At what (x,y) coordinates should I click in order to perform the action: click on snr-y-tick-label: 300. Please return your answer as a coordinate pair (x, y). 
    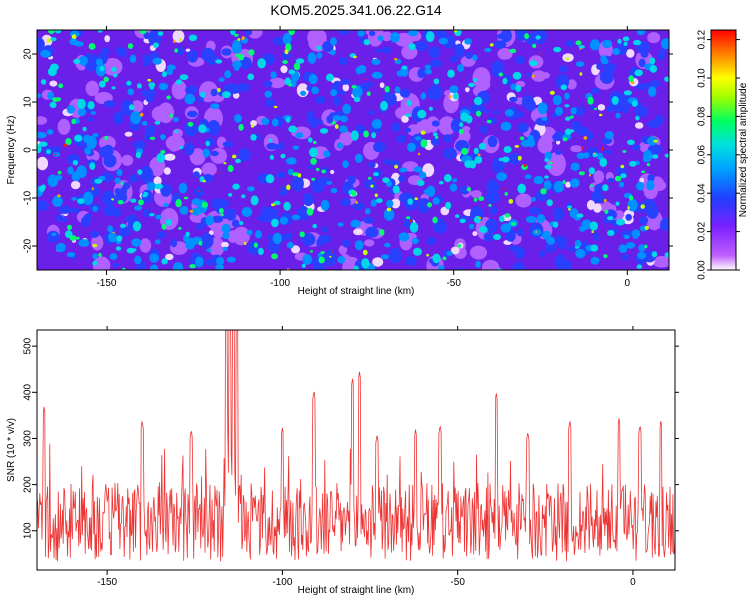
    Looking at the image, I should click on (28, 438).